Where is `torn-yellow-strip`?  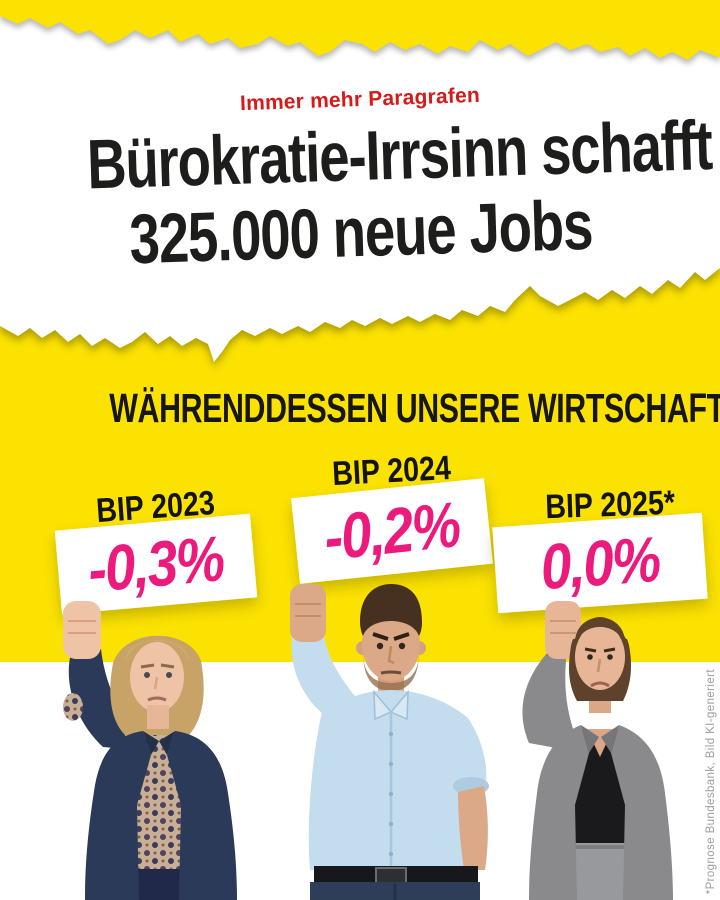
torn-yellow-strip is located at coordinates (360, 30).